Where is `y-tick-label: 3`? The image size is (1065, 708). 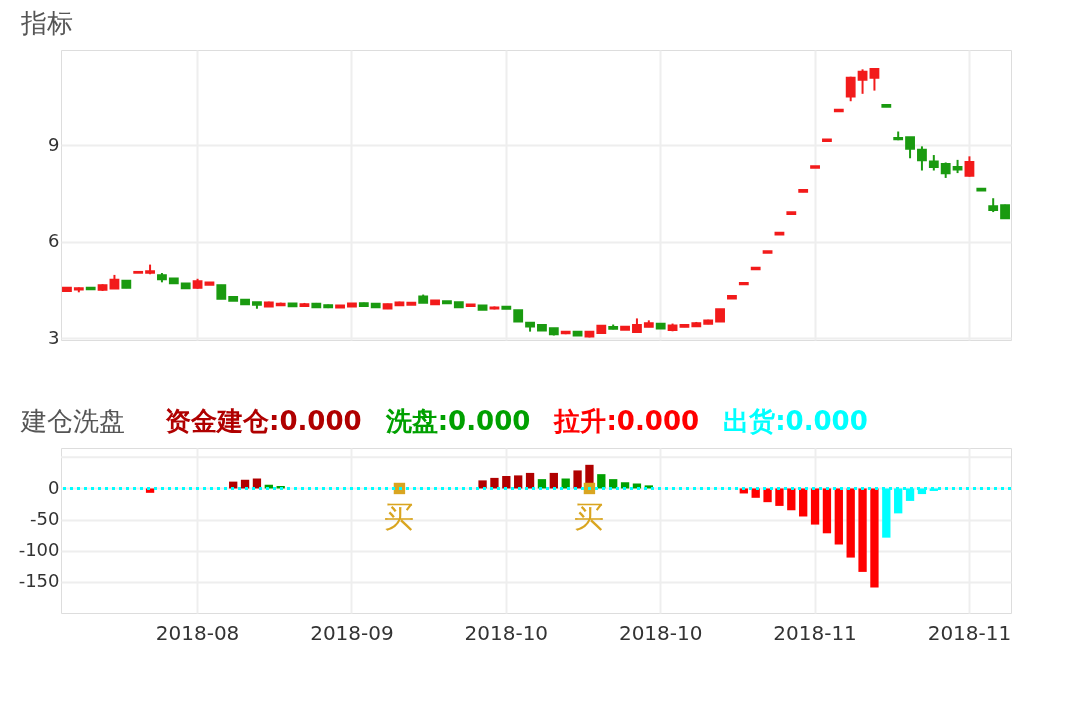
y-tick-label: 3 is located at coordinates (54, 337).